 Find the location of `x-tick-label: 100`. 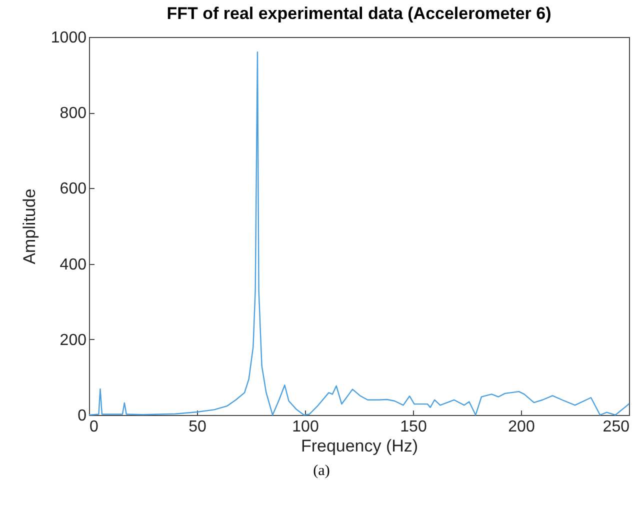

x-tick-label: 100 is located at coordinates (305, 427).